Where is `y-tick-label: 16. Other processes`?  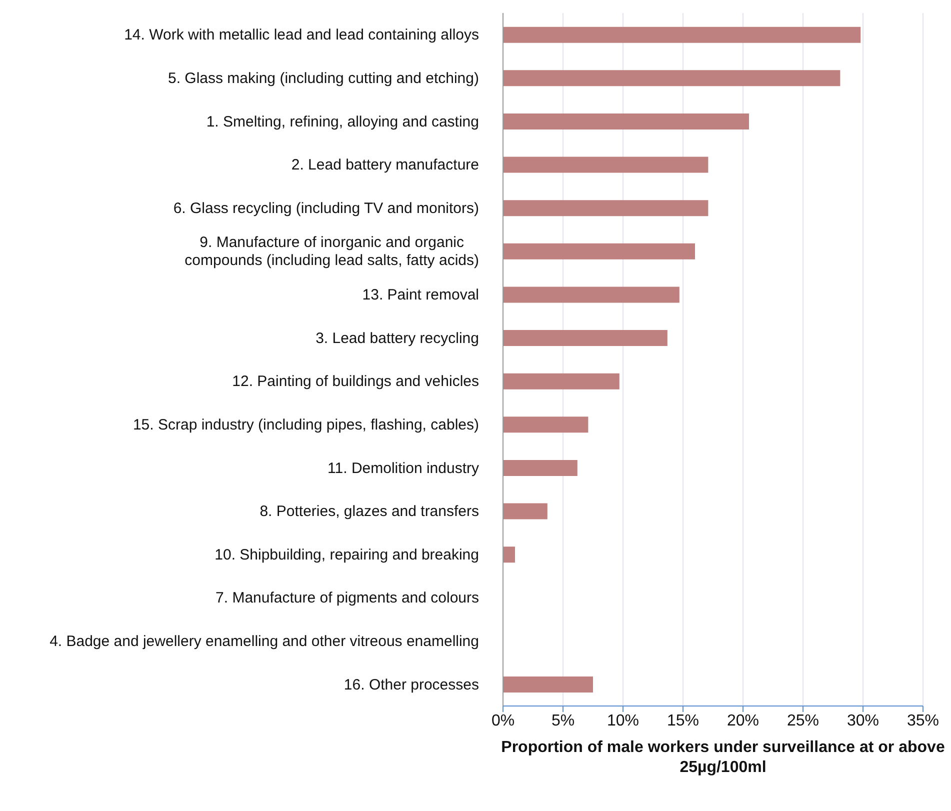
y-tick-label: 16. Other processes is located at coordinates (411, 684).